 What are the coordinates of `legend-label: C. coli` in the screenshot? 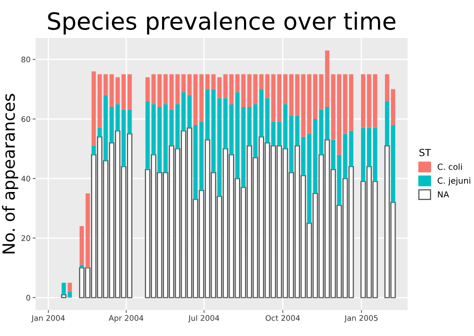 It's located at (450, 166).